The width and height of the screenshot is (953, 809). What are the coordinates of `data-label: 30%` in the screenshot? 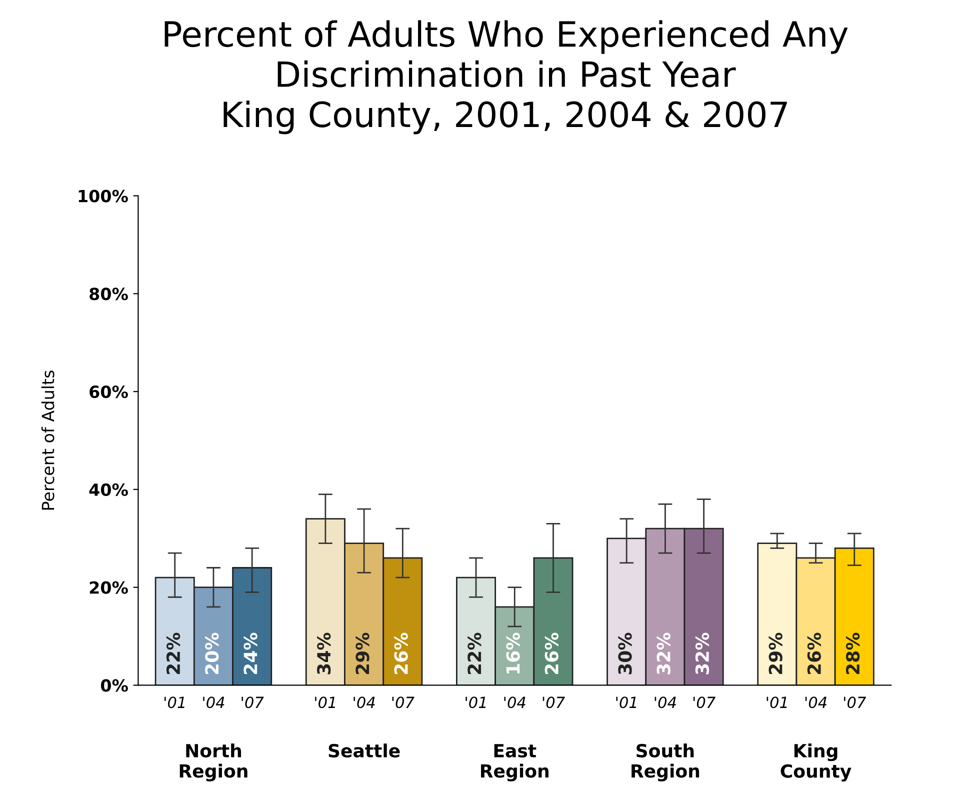 It's located at (625, 653).